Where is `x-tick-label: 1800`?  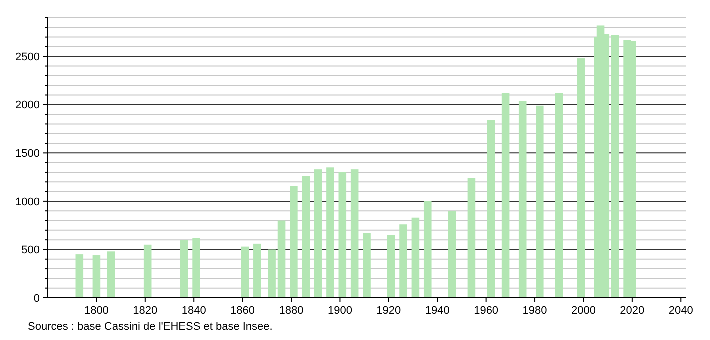 x-tick-label: 1800 is located at coordinates (96, 311).